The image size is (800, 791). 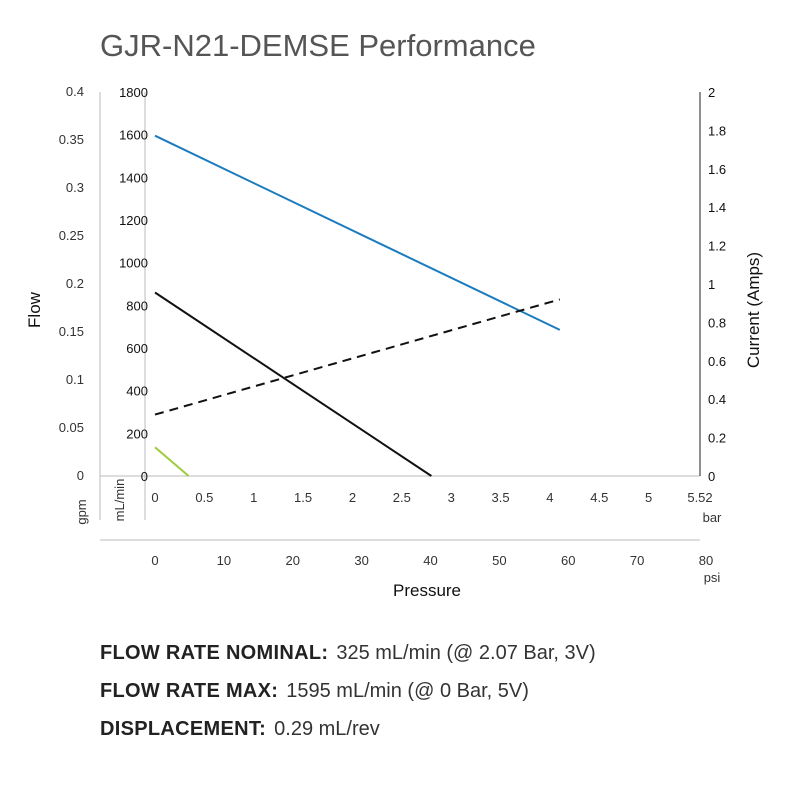 What do you see at coordinates (133, 220) in the screenshot?
I see `mlmin-tick-label: 1200` at bounding box center [133, 220].